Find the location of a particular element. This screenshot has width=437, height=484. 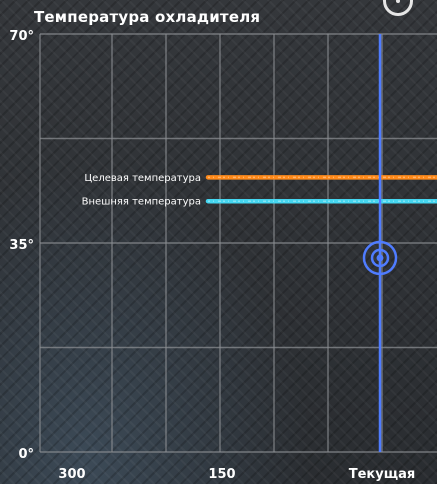

x-tick-label: 150 is located at coordinates (221, 474).